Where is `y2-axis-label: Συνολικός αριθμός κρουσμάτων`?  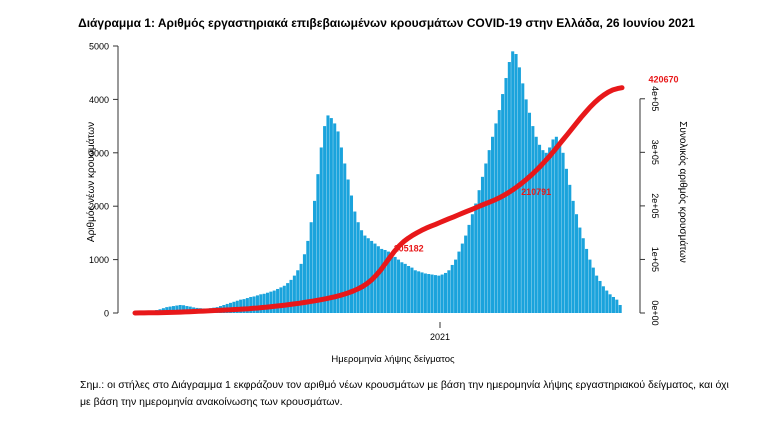
y2-axis-label: Συνολικός αριθμός κρουσμάτων is located at coordinates (683, 192).